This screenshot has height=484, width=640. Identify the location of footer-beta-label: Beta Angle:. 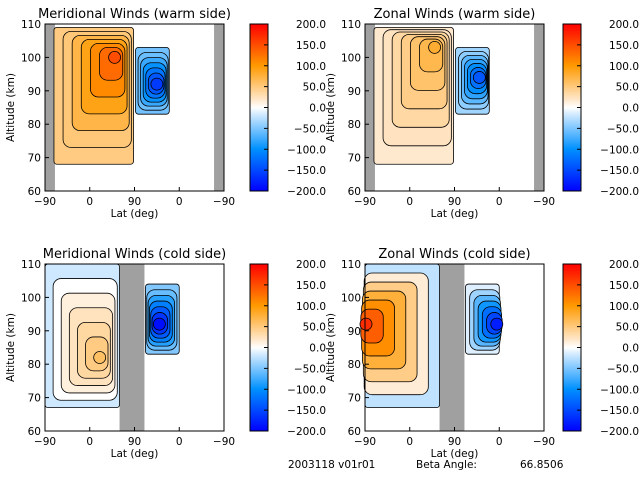
(446, 465).